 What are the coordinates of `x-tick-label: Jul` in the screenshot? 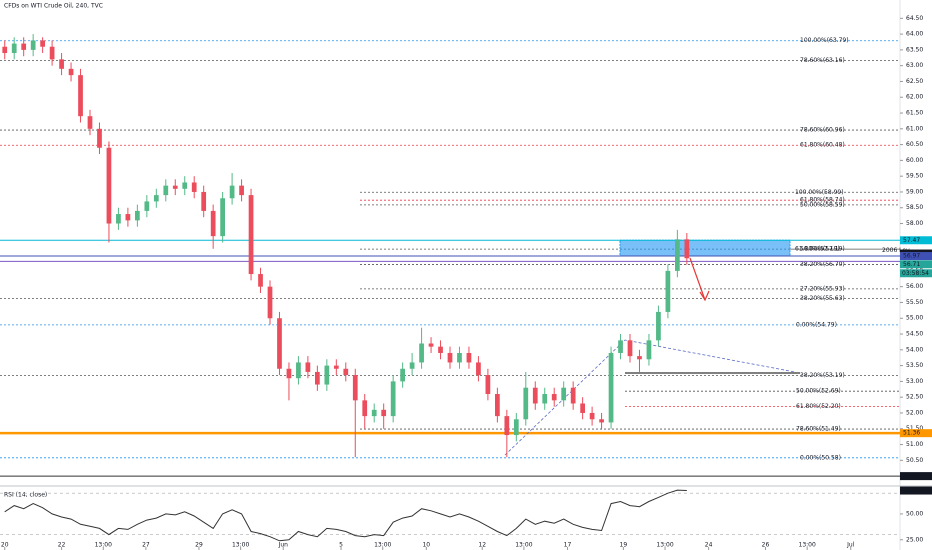 It's located at (850, 545).